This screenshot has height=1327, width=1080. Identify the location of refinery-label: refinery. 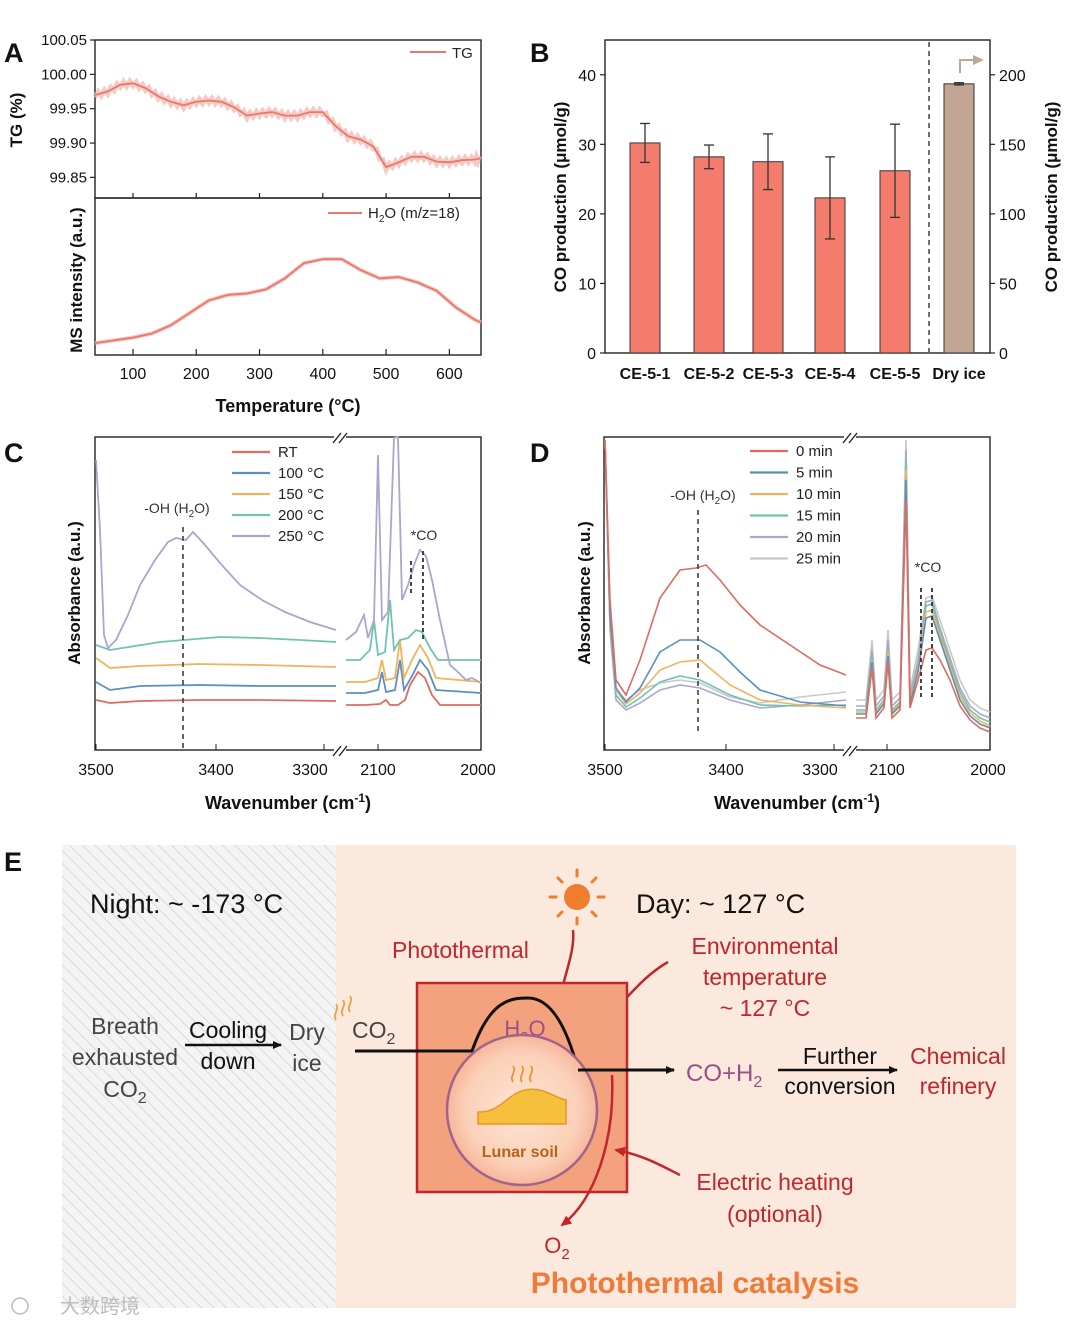
(958, 1086).